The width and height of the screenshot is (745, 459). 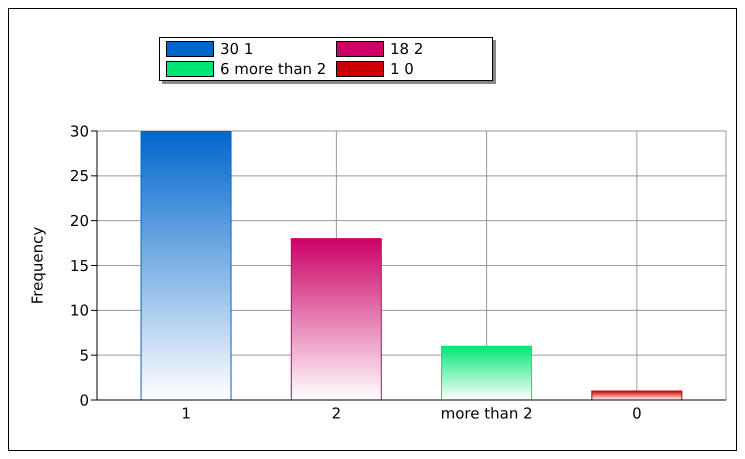 What do you see at coordinates (407, 49) in the screenshot?
I see `legend-label: 18 2` at bounding box center [407, 49].